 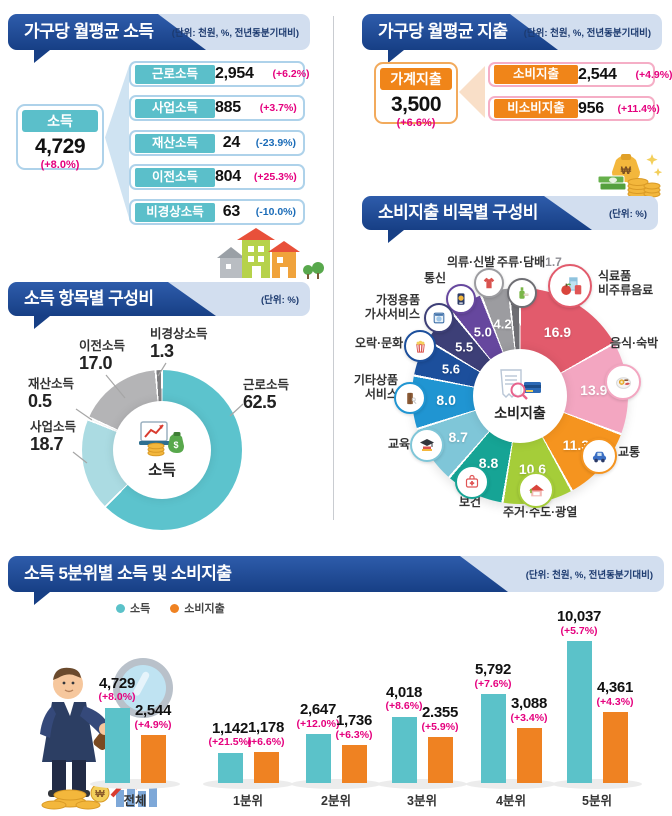 What do you see at coordinates (153, 711) in the screenshot?
I see `bar-value: 2,544` at bounding box center [153, 711].